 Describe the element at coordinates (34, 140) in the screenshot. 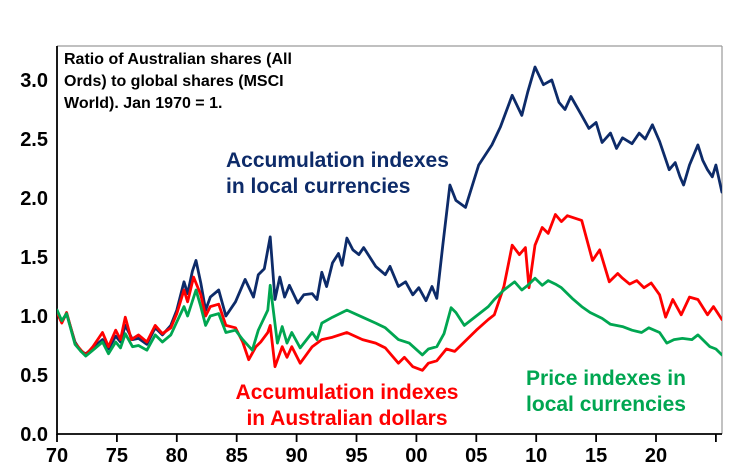

I see `y-tick-label: 2.5` at that location.